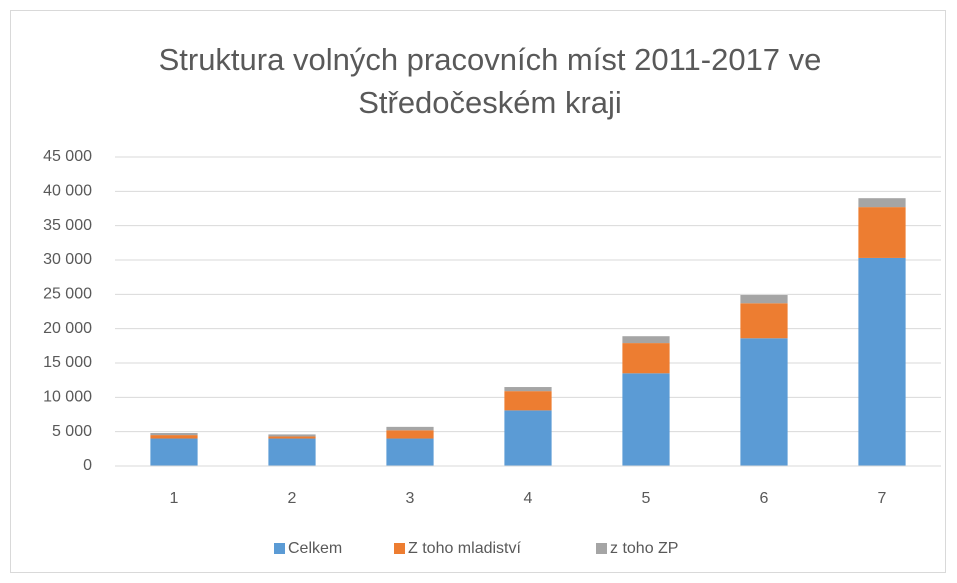 The image size is (957, 583). What do you see at coordinates (644, 548) in the screenshot?
I see `legend-label: z toho ZP` at bounding box center [644, 548].